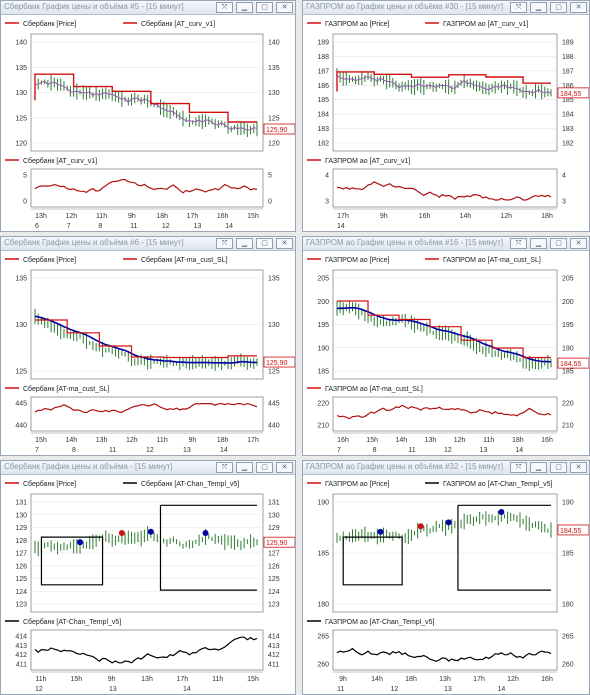 The height and width of the screenshot is (695, 590). What do you see at coordinates (253, 679) in the screenshot?
I see `x-hour-label: 15h` at bounding box center [253, 679].